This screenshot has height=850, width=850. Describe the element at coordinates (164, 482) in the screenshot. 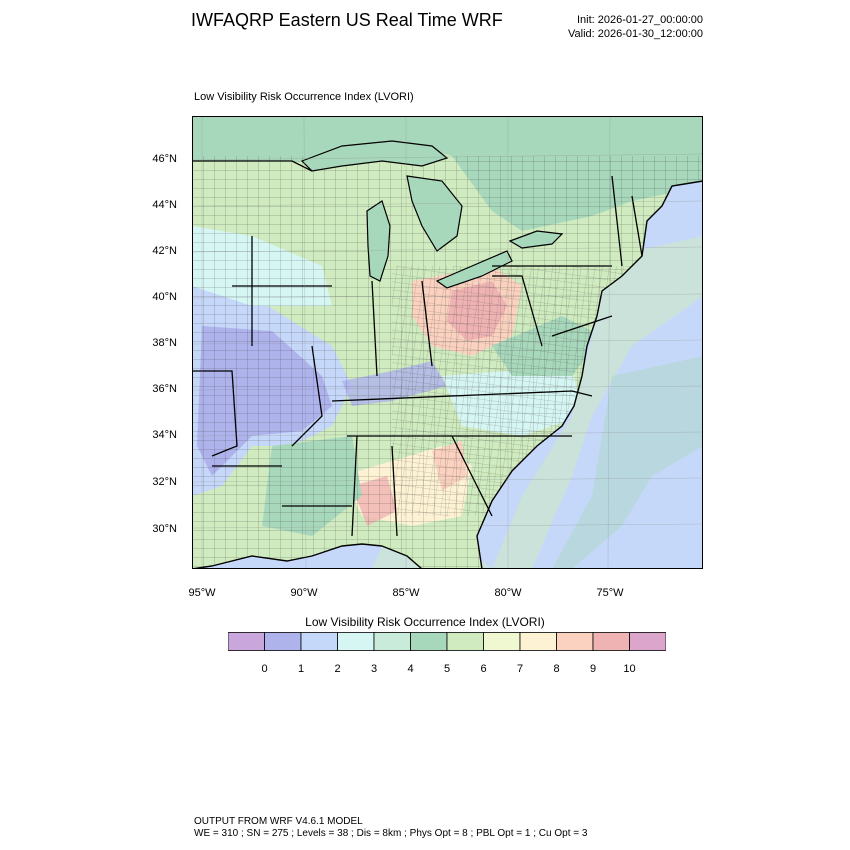

I see `latitude-label: 32°N` at that location.